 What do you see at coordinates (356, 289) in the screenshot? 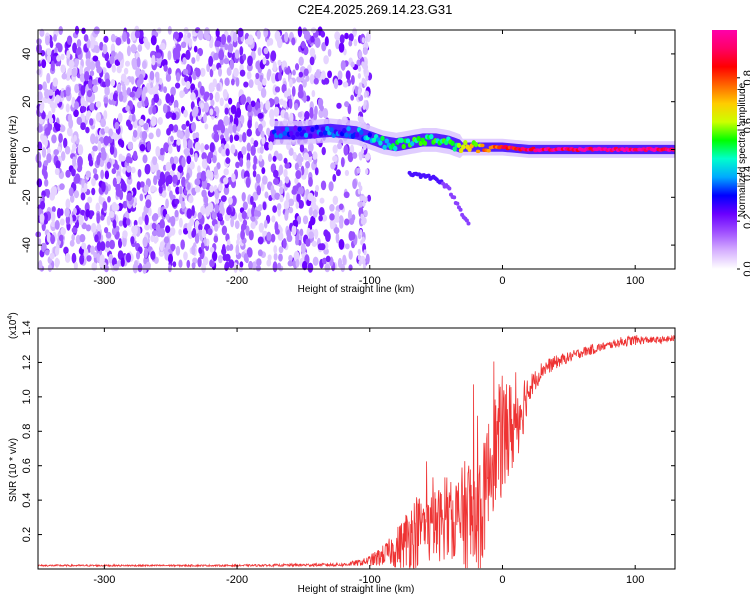
I see `spectrogram-x-label: Height of straight line (km)` at bounding box center [356, 289].